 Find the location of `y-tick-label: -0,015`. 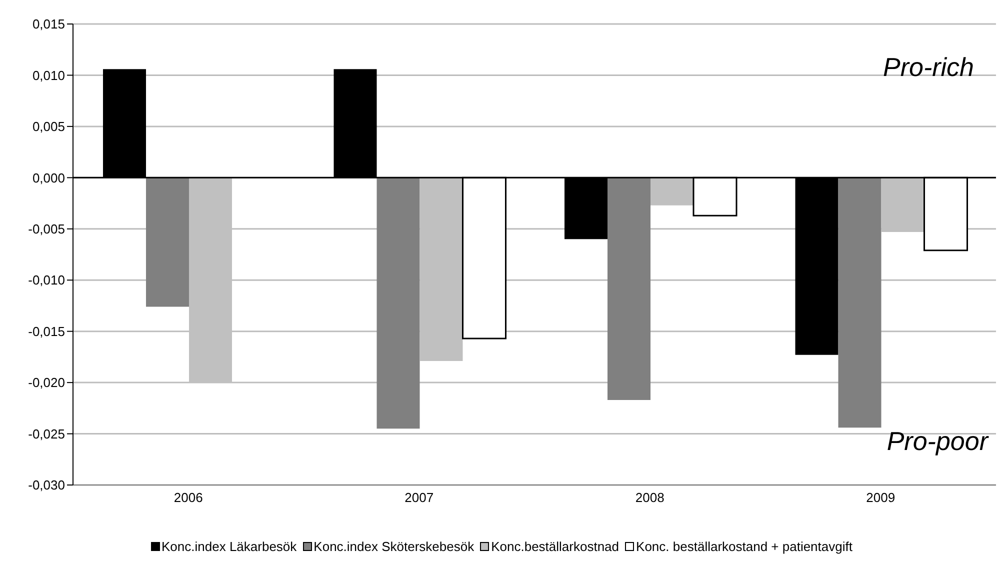

y-tick-label: -0,015 is located at coordinates (46, 331).